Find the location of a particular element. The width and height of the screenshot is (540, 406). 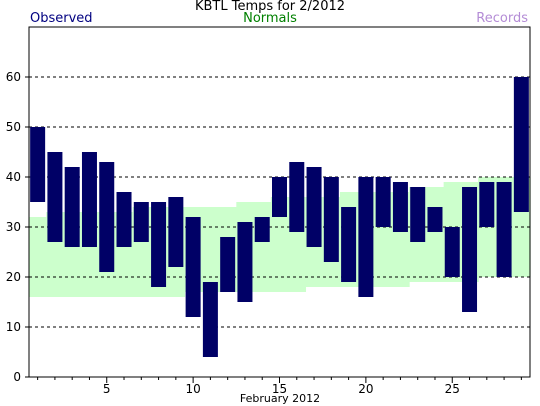

y-tick-label-40: 40 is located at coordinates (13, 177).